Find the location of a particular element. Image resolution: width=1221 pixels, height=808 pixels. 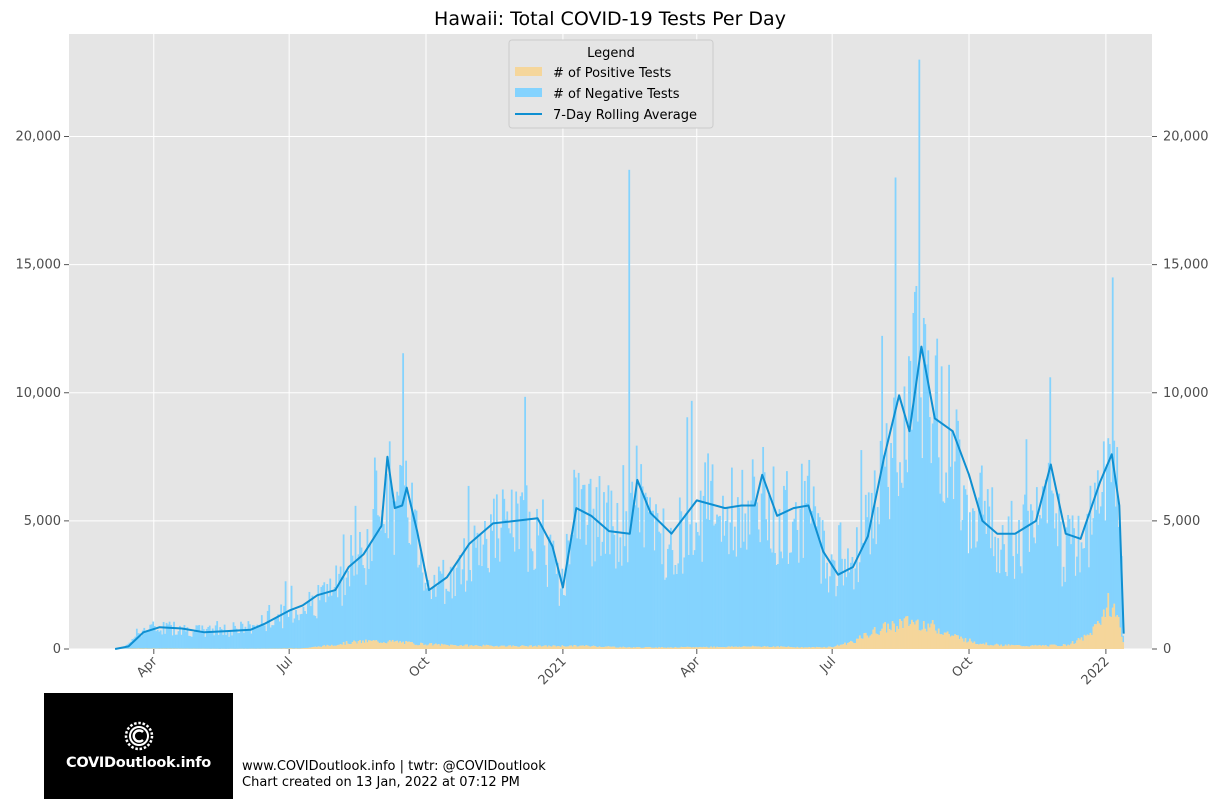

y-tick-label: 10,000 is located at coordinates (39, 393).